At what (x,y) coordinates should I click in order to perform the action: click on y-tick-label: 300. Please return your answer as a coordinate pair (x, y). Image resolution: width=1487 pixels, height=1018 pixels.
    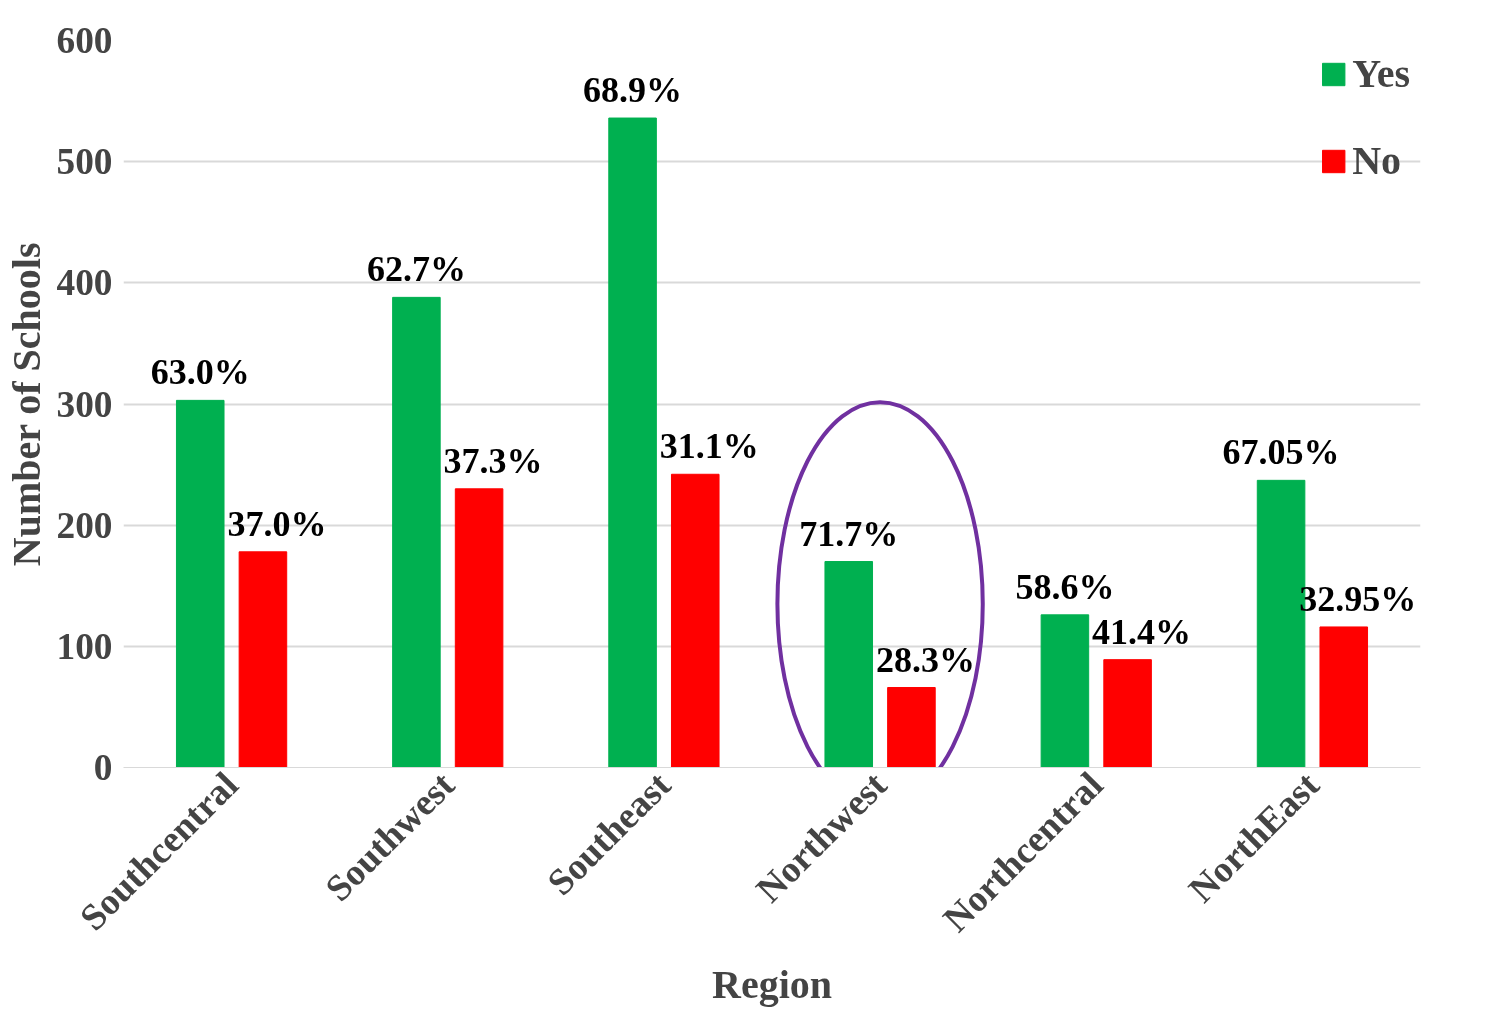
    Looking at the image, I should click on (84, 404).